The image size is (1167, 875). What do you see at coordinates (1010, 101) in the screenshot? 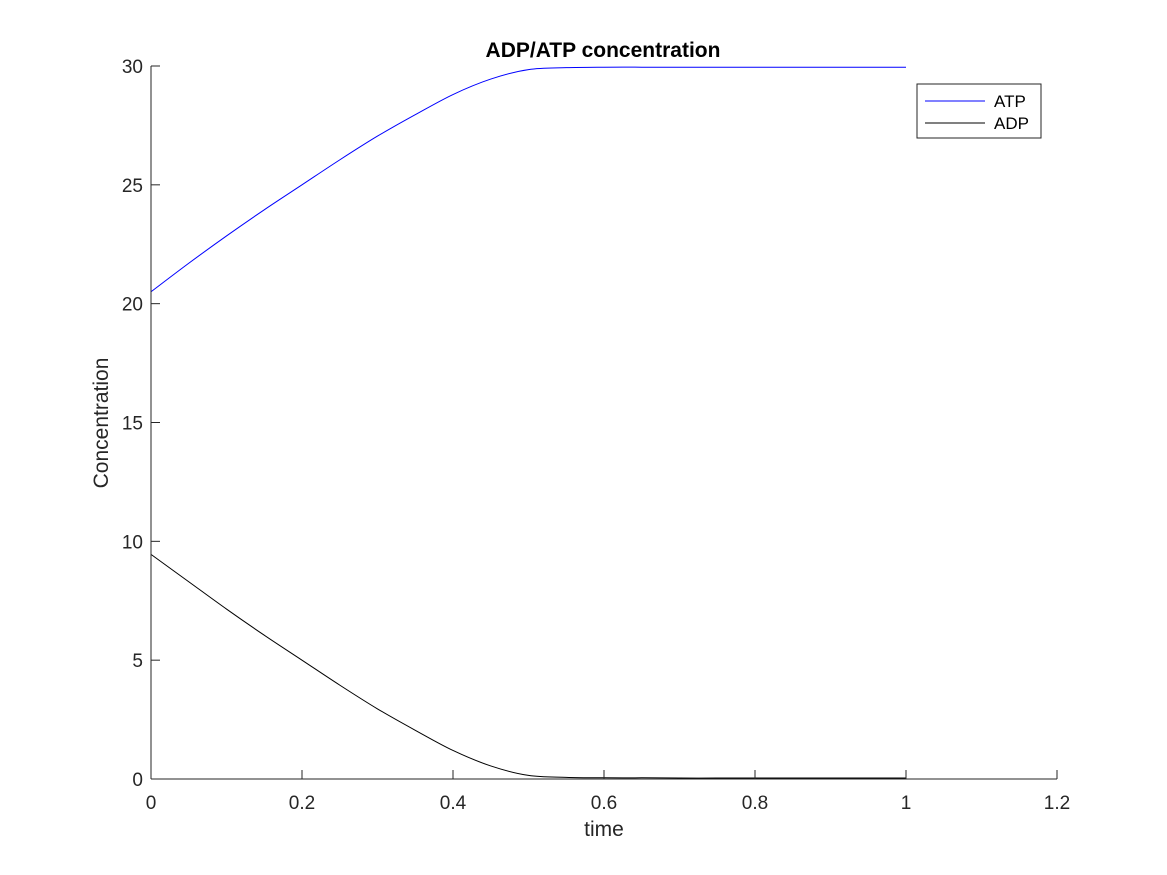
I see `legend-label-atp: ATP` at bounding box center [1010, 101].